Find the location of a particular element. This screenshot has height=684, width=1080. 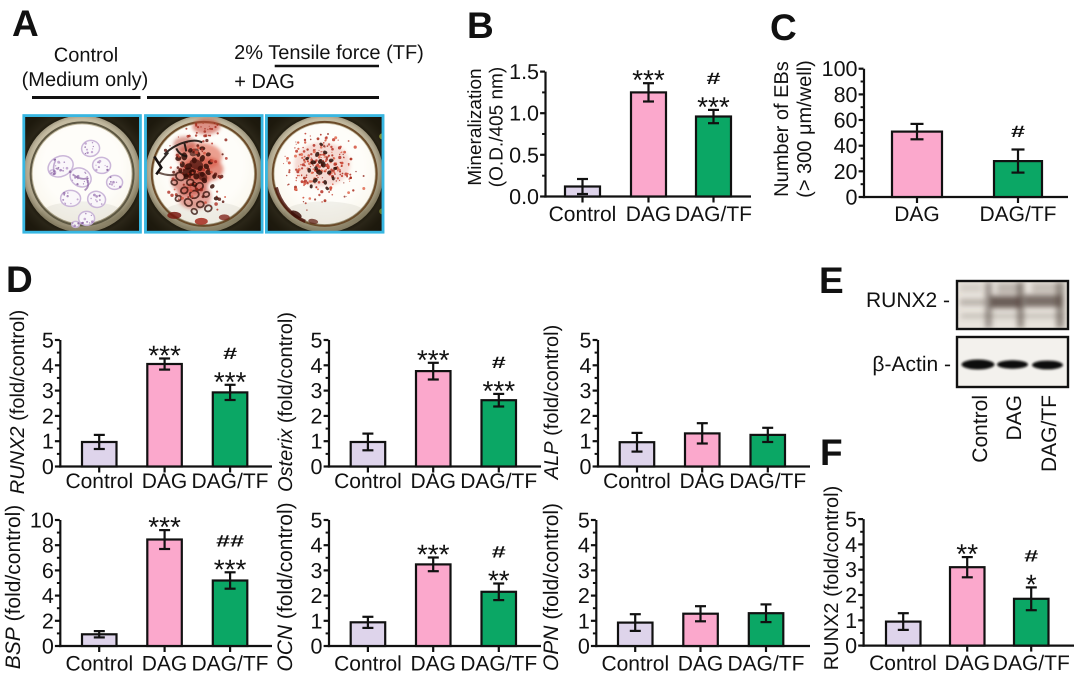

svg-text: 0.0 is located at coordinates (524, 197).